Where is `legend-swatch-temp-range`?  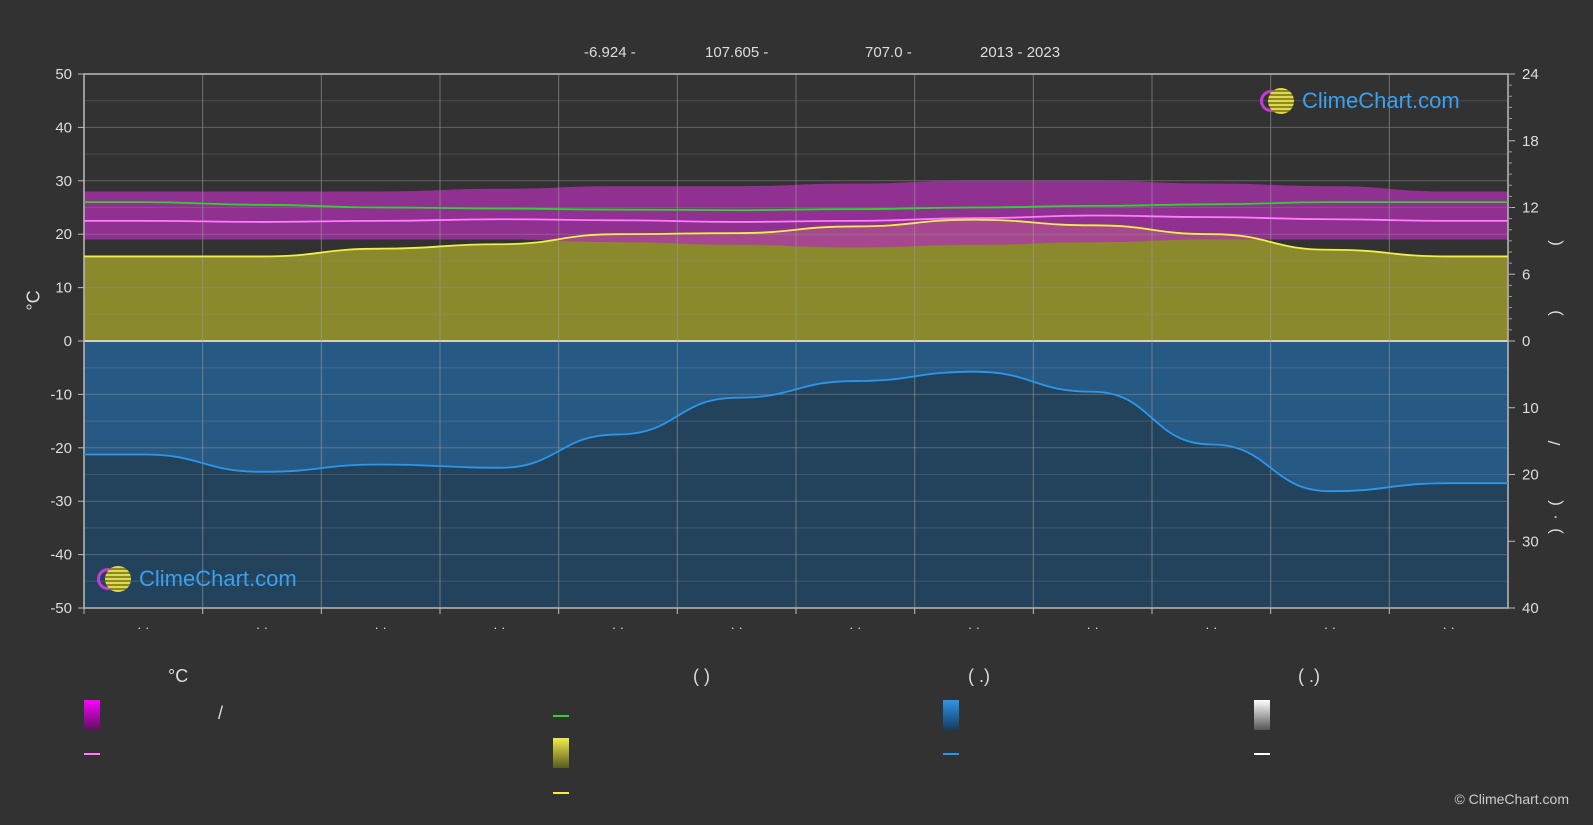
legend-swatch-temp-range is located at coordinates (92, 715).